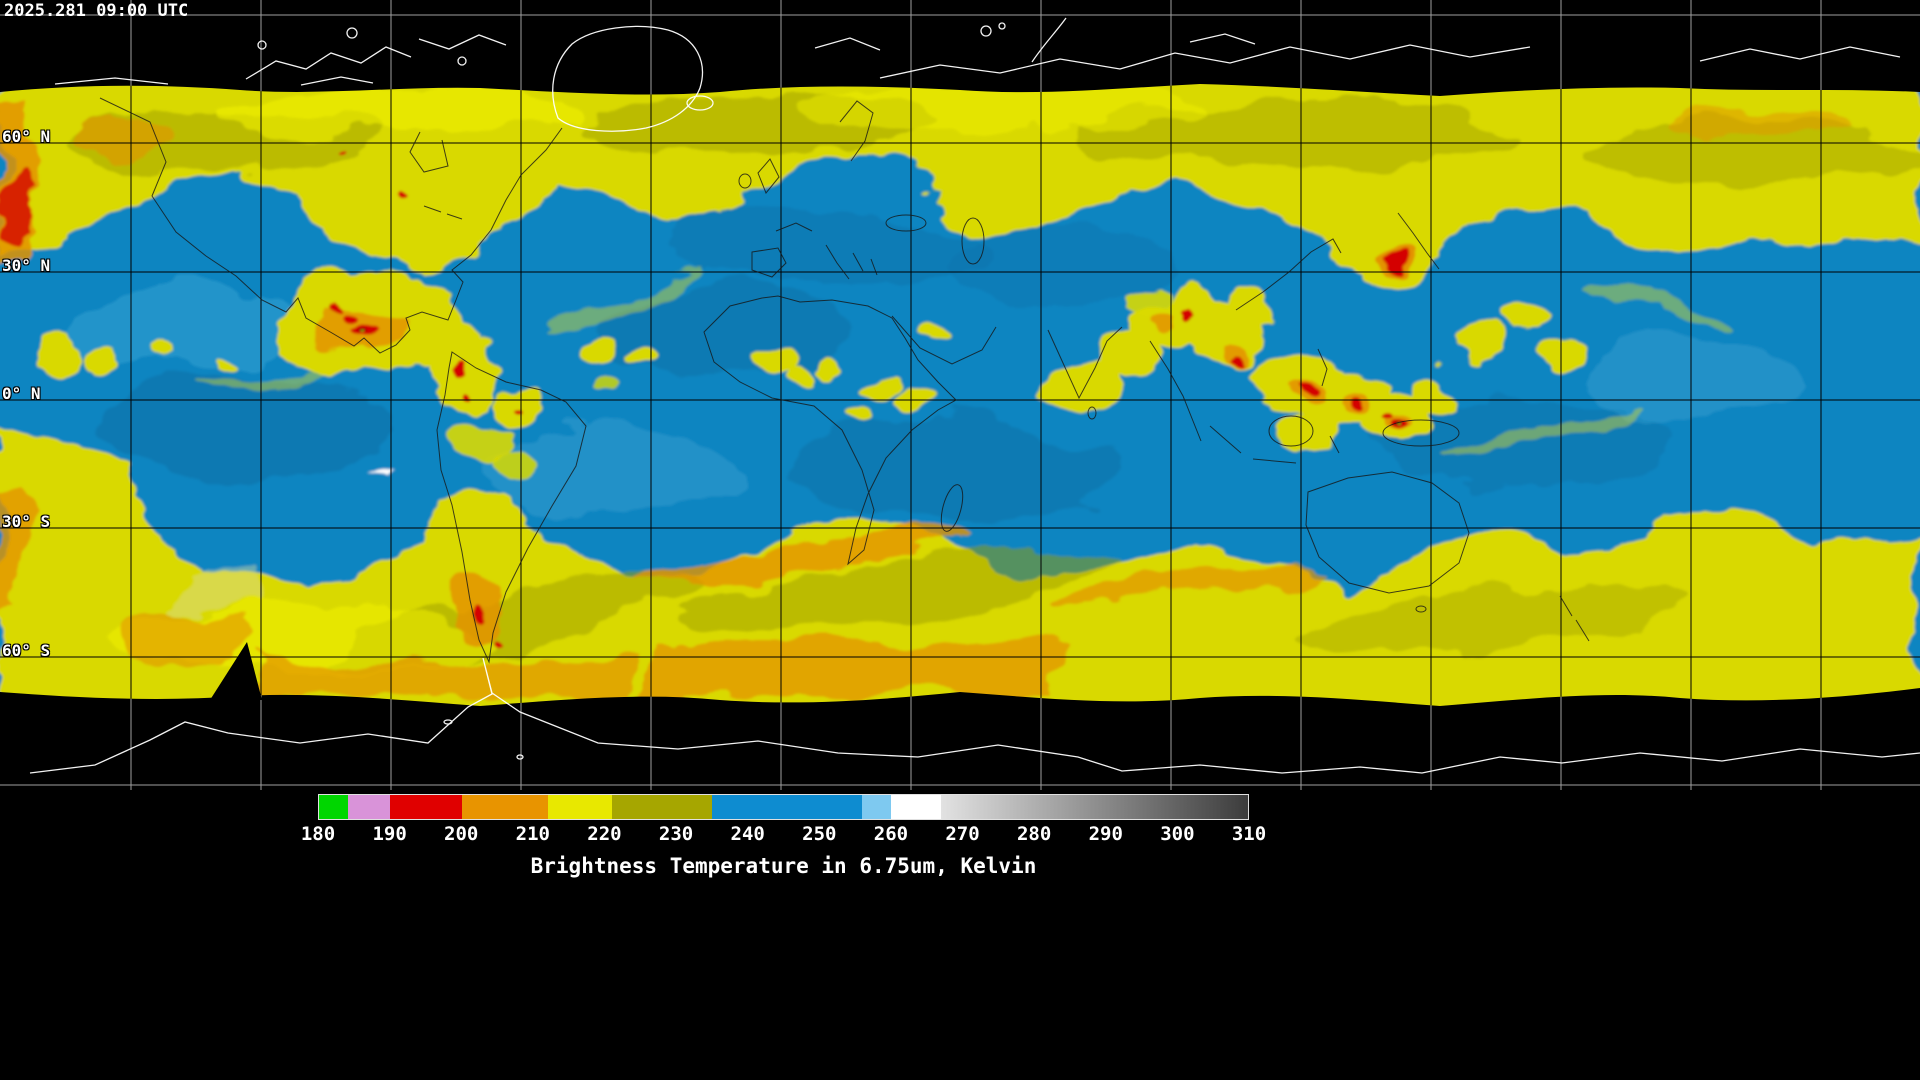 Image resolution: width=1920 pixels, height=1080 pixels. Describe the element at coordinates (891, 834) in the screenshot. I see `colorbar-tick-label: 260` at that location.